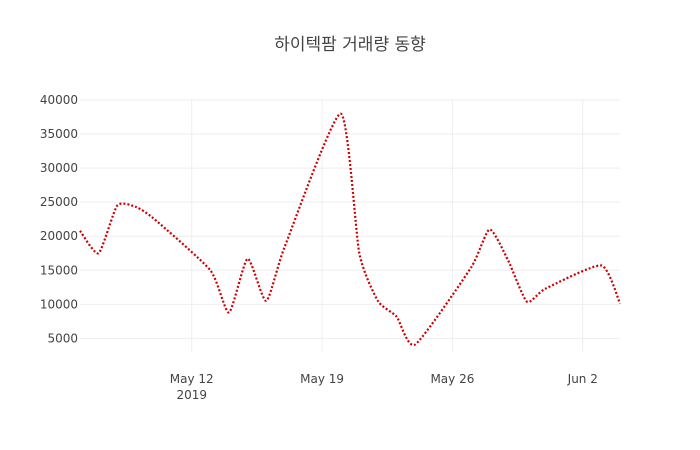 The height and width of the screenshot is (450, 700). I want to click on x-tick-label: Jun 2, so click(582, 379).